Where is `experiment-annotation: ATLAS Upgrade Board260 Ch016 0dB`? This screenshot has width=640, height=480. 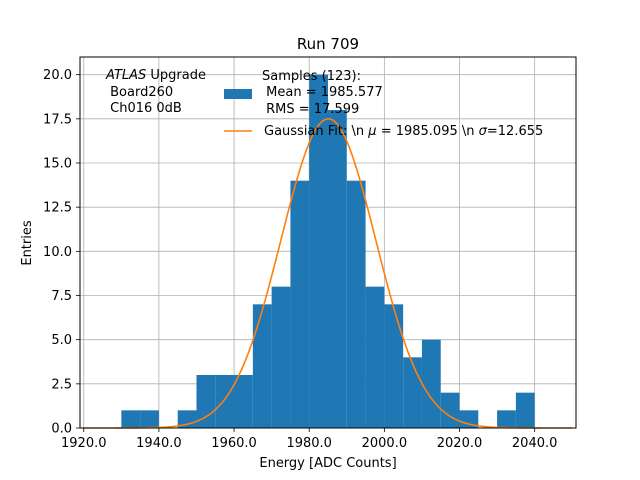
experiment-annotation: ATLAS Upgrade Board260 Ch016 0dB is located at coordinates (155, 92).